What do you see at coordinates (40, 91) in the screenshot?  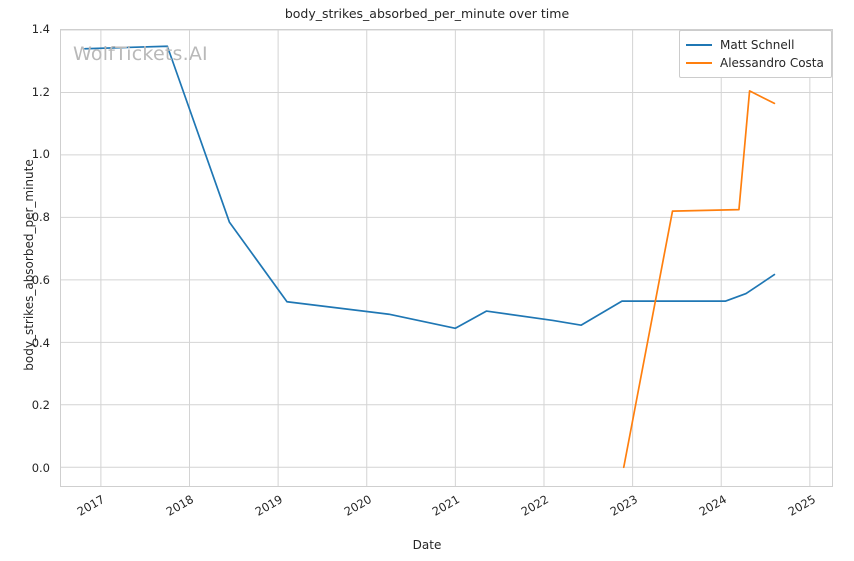 I see `y-tick-label: 1.2` at bounding box center [40, 91].